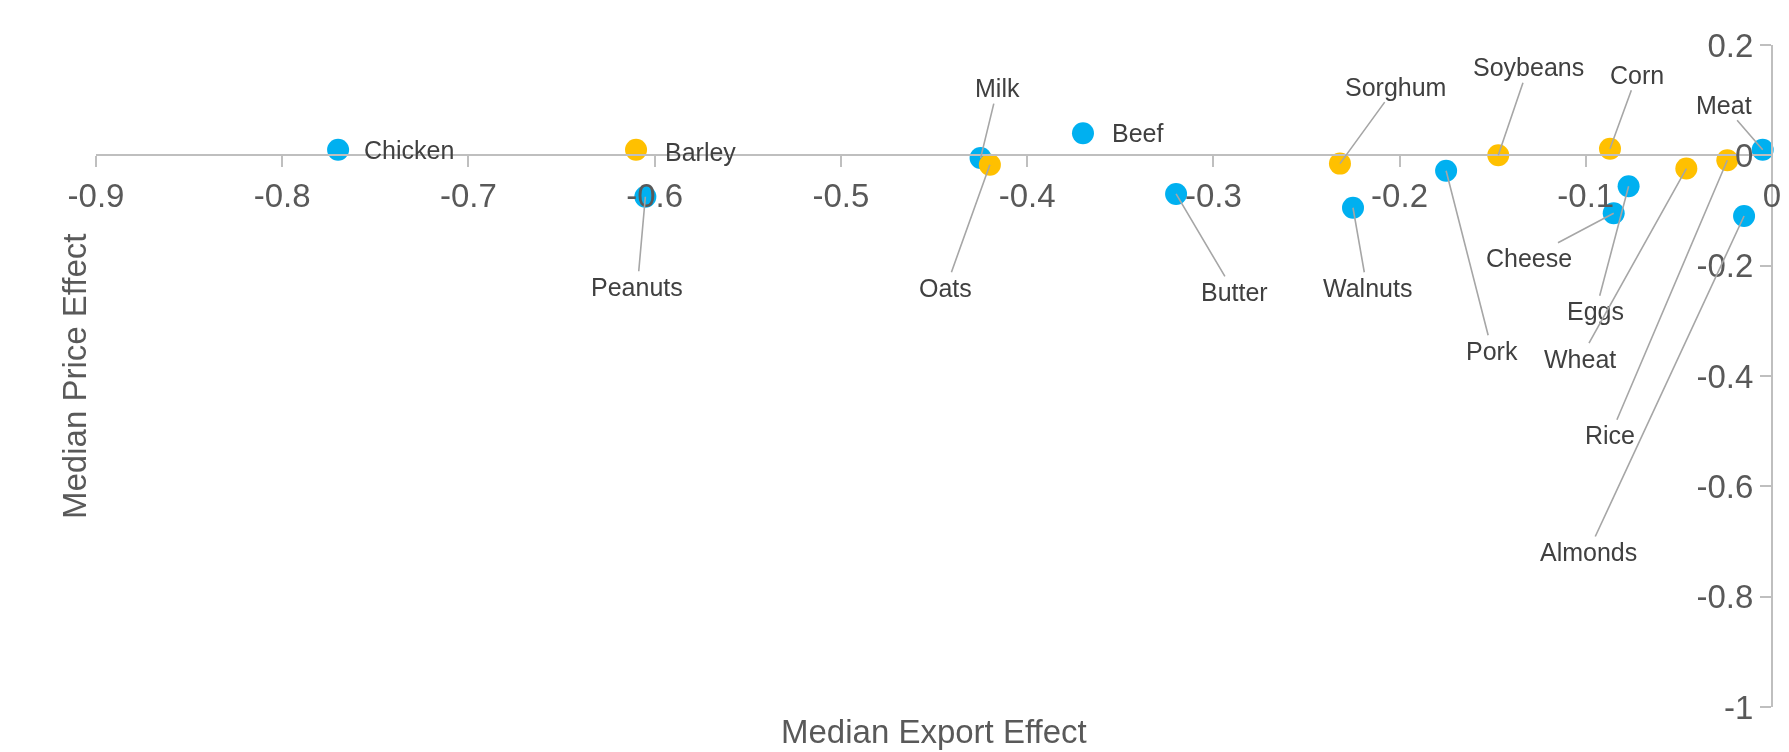 The image size is (1789, 752). I want to click on annotation: Cheese, so click(1529, 258).